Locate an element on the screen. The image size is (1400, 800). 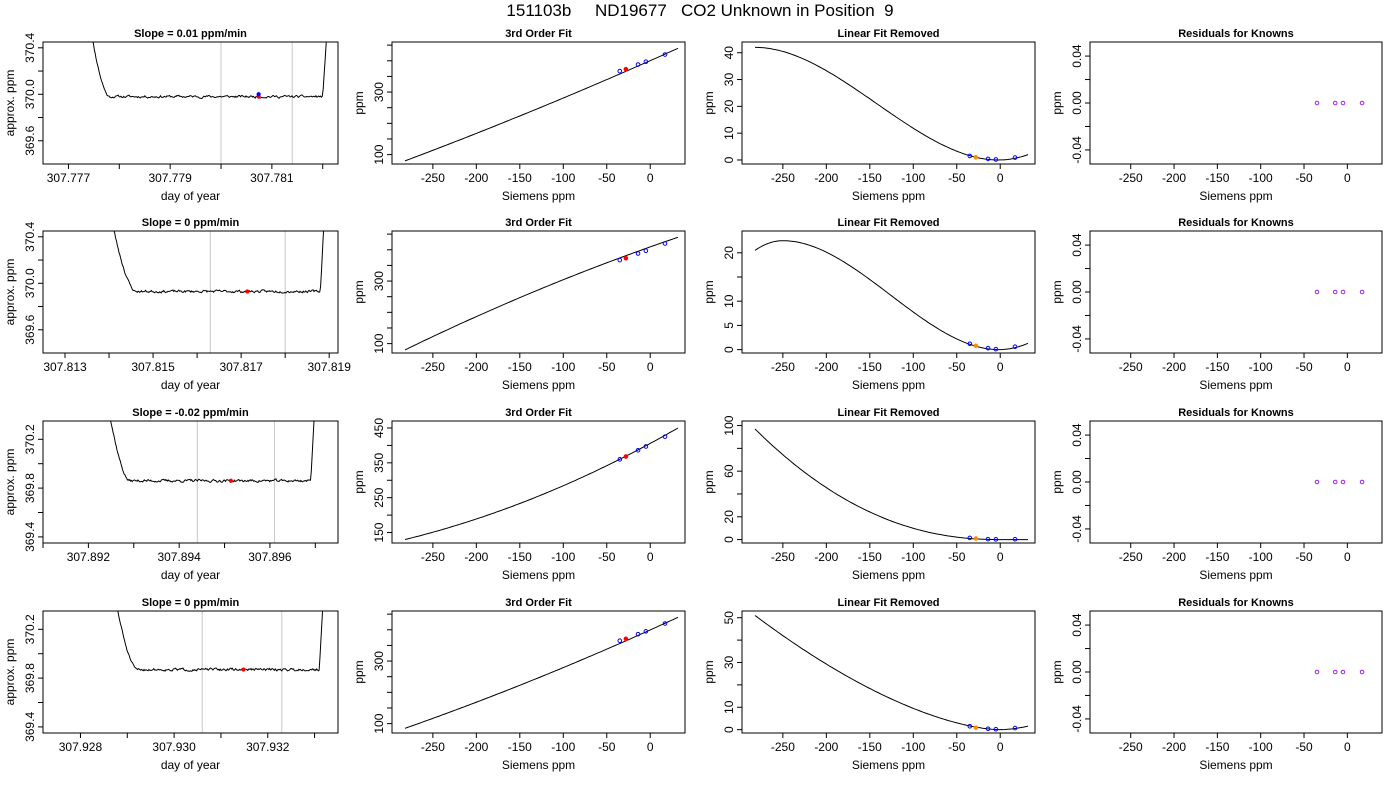
x-tick-label: 307.928 is located at coordinates (81, 747).